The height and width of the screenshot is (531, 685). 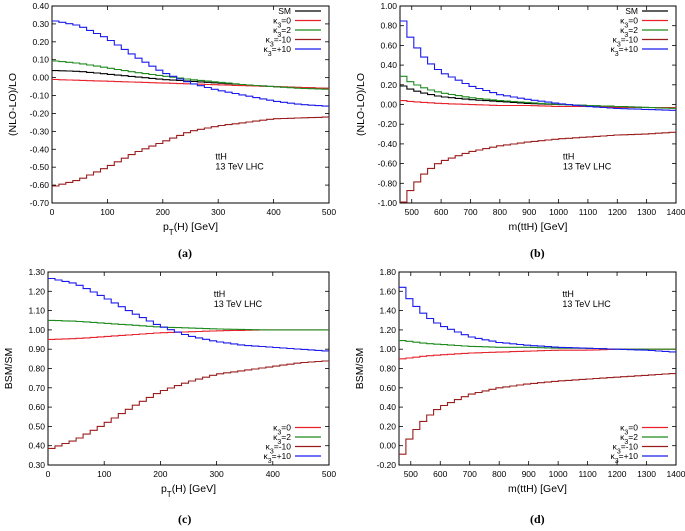 What do you see at coordinates (388, 183) in the screenshot?
I see `y-tick-label: -0.80` at bounding box center [388, 183].